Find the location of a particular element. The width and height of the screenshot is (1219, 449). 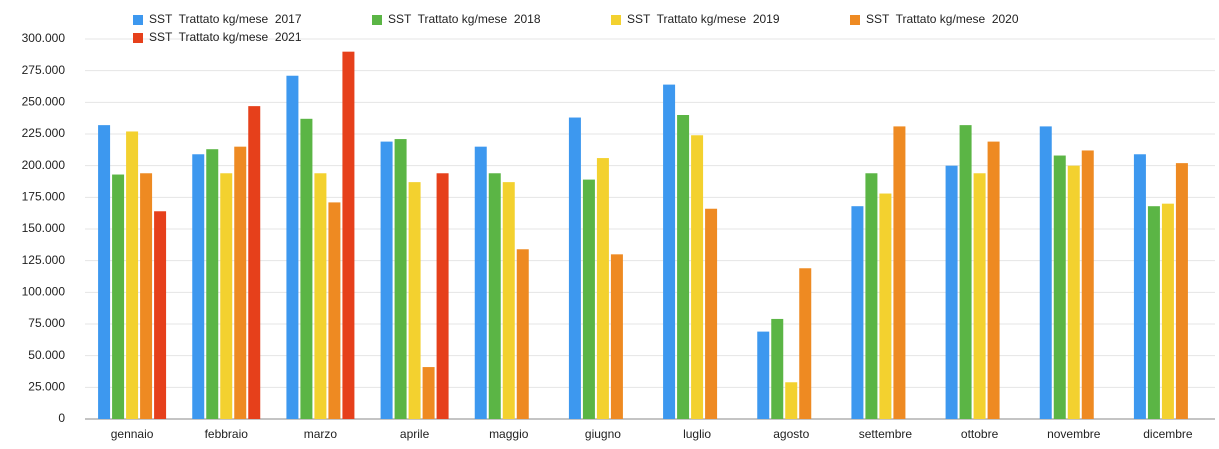

y-tick-label: 75.000 is located at coordinates (46, 323).